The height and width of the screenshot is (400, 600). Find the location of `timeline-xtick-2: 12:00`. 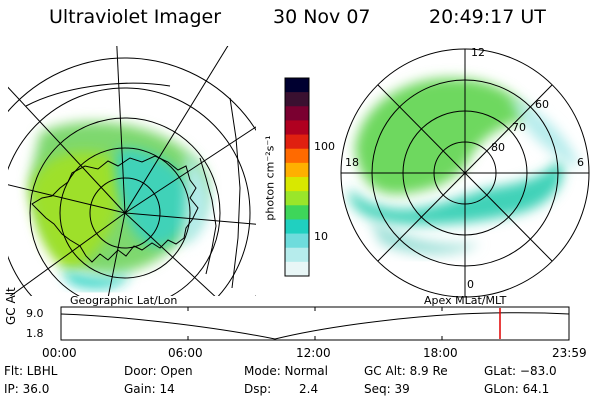

timeline-xtick-2: 12:00 is located at coordinates (313, 353).